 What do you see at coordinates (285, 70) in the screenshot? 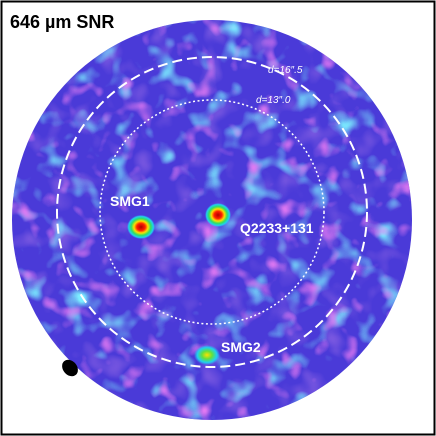
I see `outer-circle-label: d=16″.5` at bounding box center [285, 70].